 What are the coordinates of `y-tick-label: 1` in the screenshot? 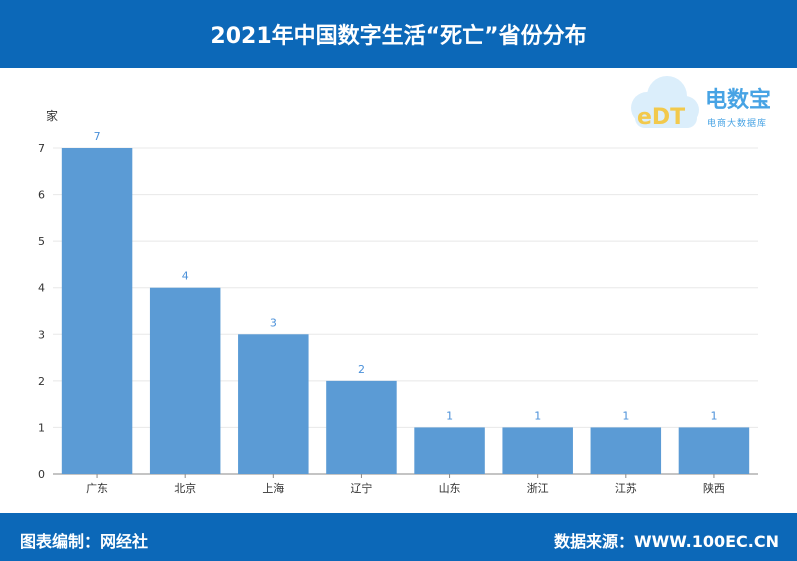 It's located at (41, 427).